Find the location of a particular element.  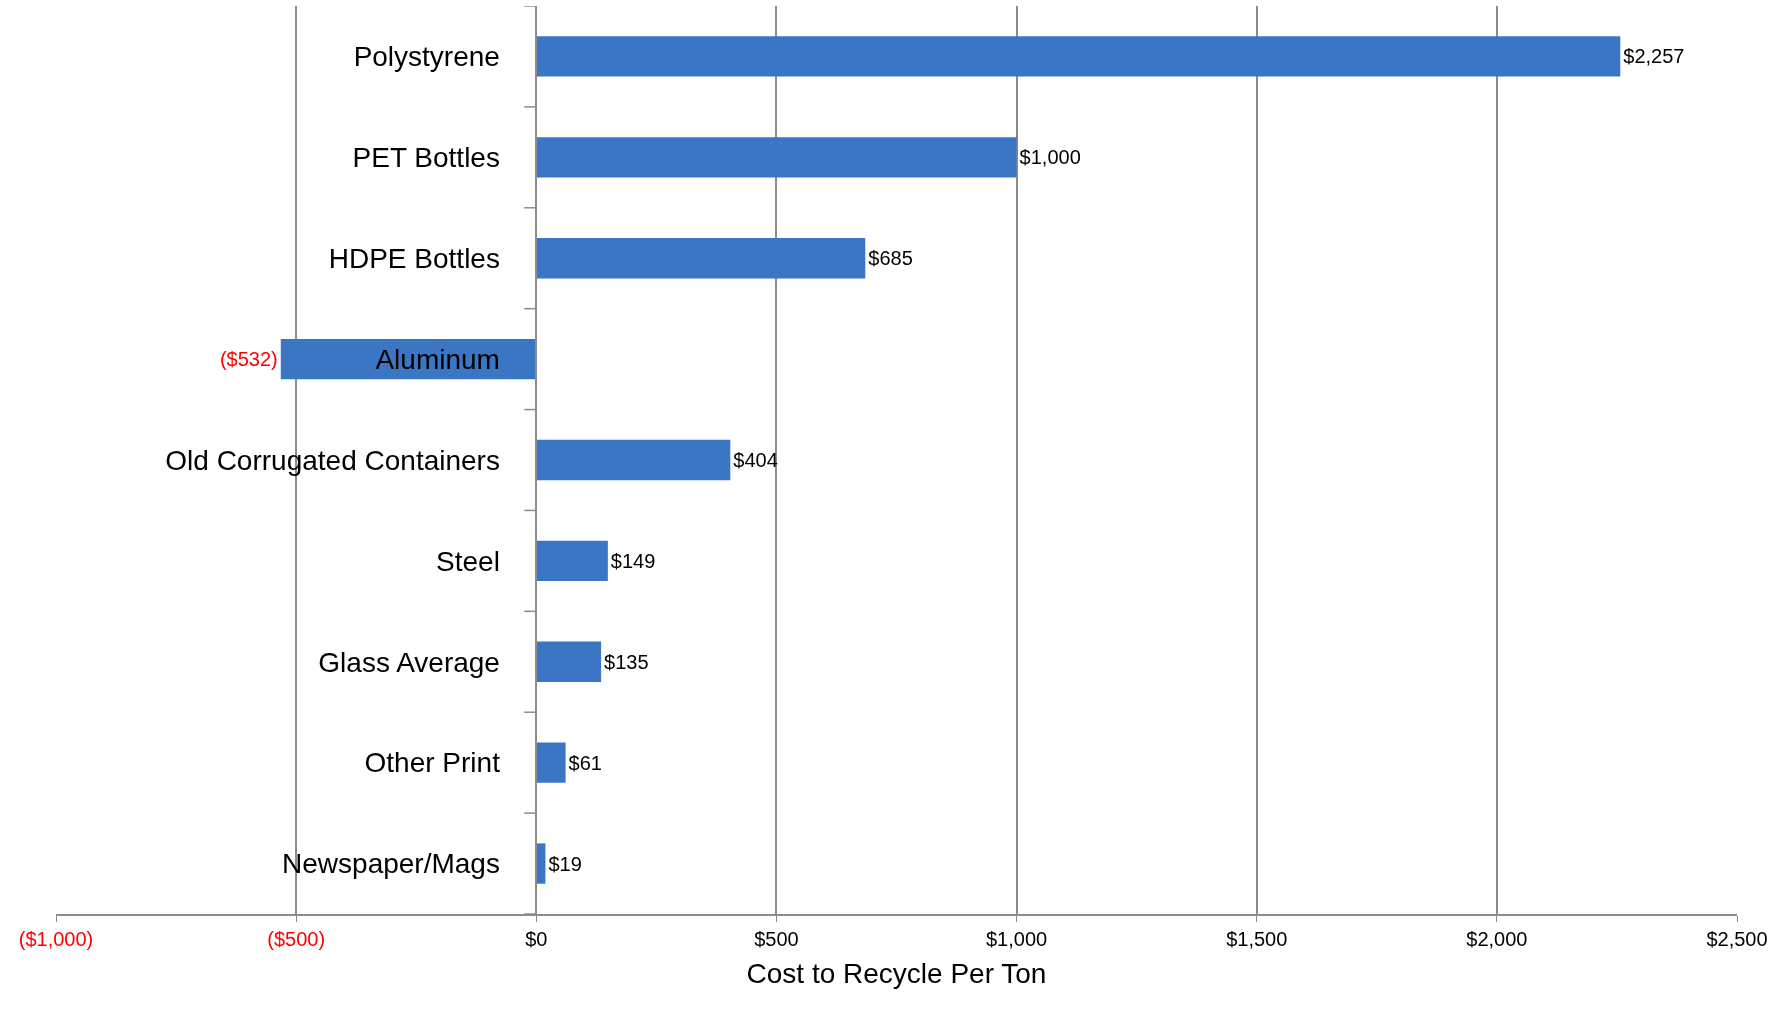

y-tick-label: Polystyrene is located at coordinates (426, 57).